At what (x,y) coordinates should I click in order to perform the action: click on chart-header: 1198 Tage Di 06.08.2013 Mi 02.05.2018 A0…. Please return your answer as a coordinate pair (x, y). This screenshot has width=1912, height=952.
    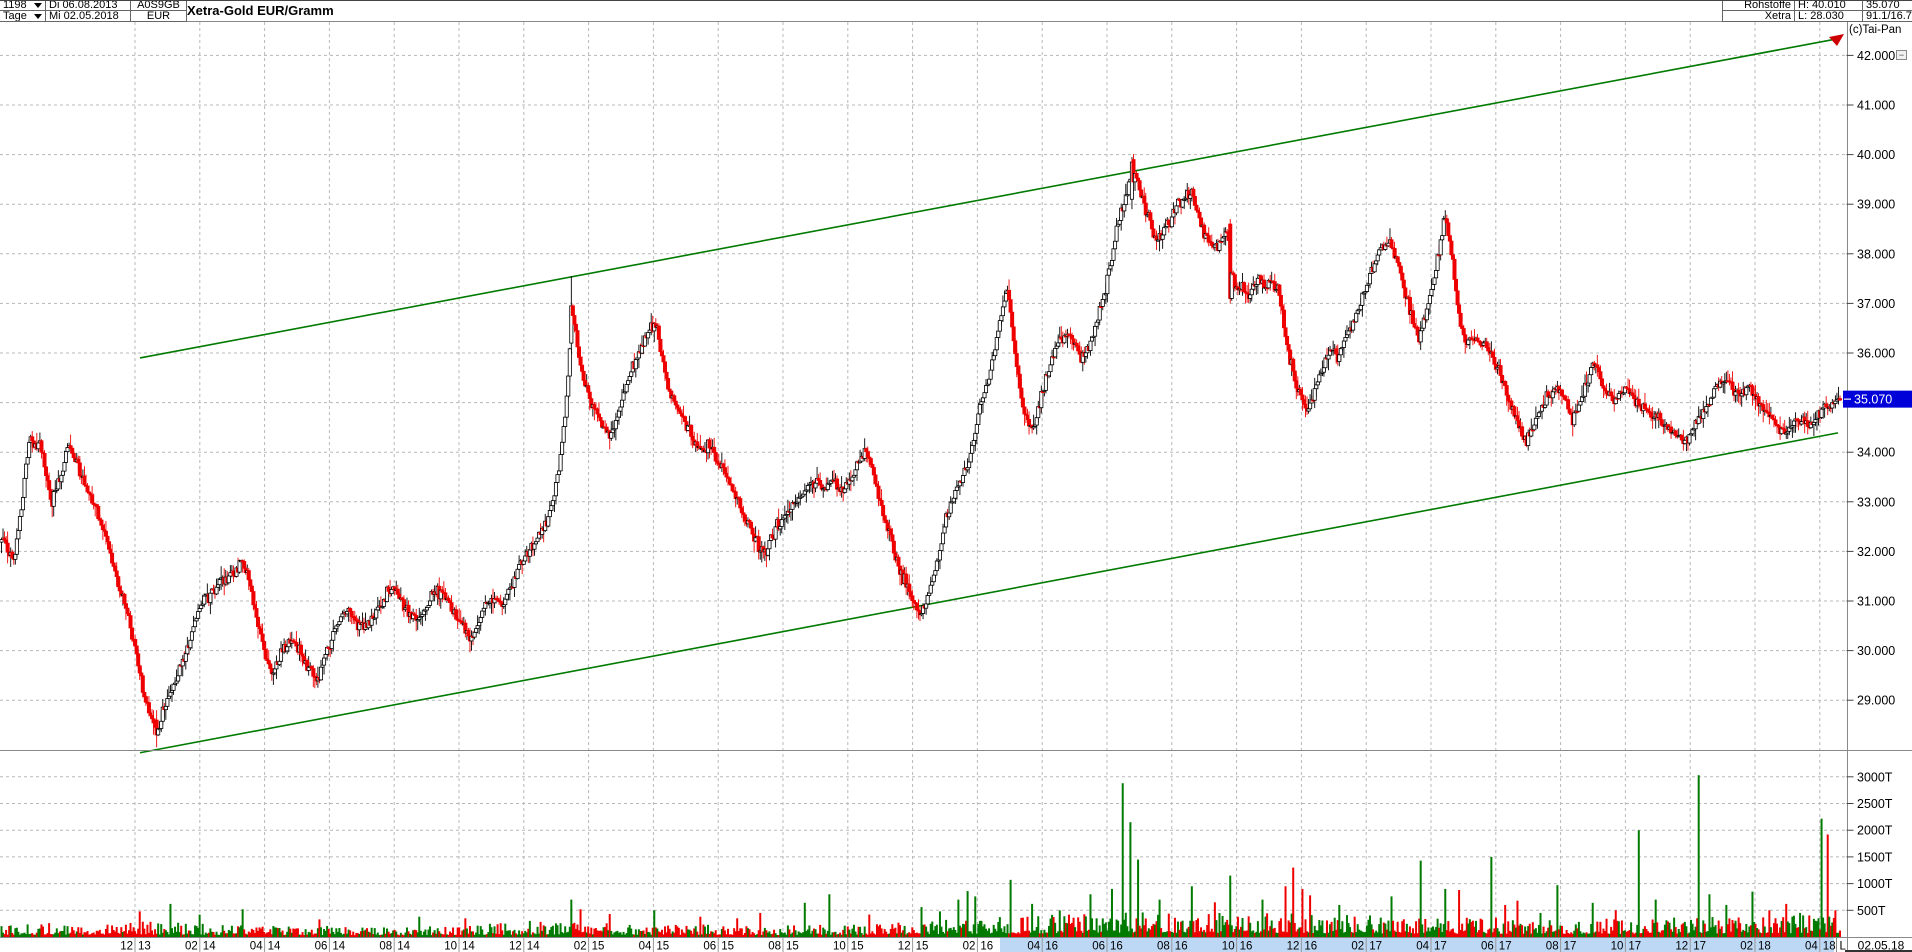
    Looking at the image, I should click on (956, 11).